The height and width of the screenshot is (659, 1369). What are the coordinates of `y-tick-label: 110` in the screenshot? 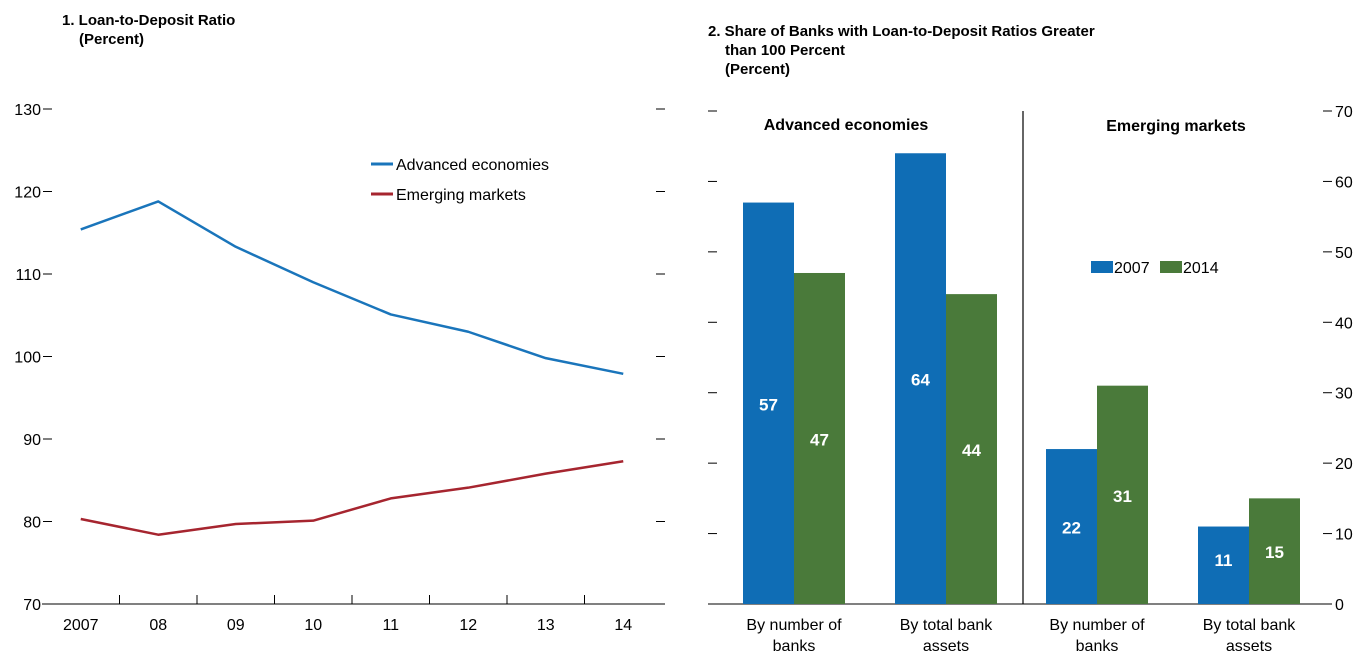 It's located at (28, 275).